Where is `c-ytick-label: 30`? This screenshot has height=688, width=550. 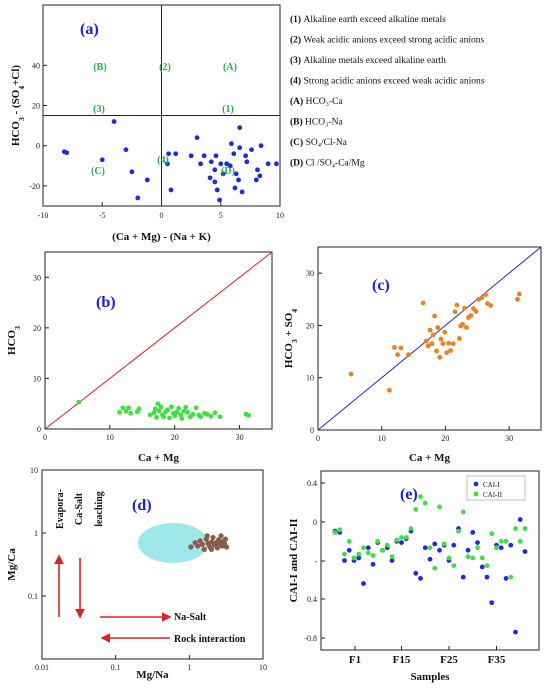
c-ytick-label: 30 is located at coordinates (310, 273).